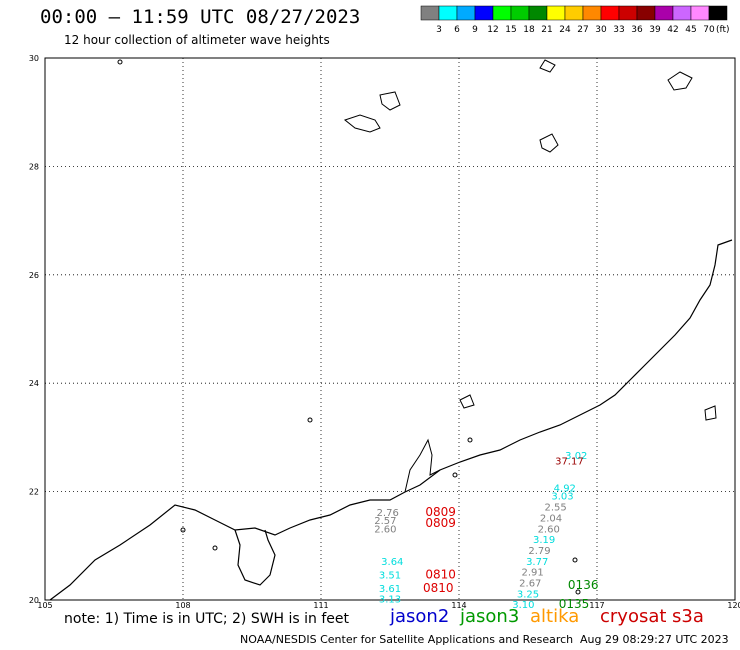  What do you see at coordinates (200, 17) in the screenshot?
I see `map-title: 00:00 – 11:59 UTC 08/27/2023` at bounding box center [200, 17].